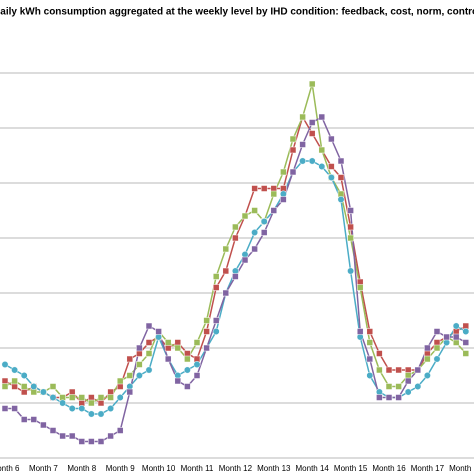 The image size is (474, 474). Describe the element at coordinates (197, 468) in the screenshot. I see `x-tick-label: Month 11` at that location.